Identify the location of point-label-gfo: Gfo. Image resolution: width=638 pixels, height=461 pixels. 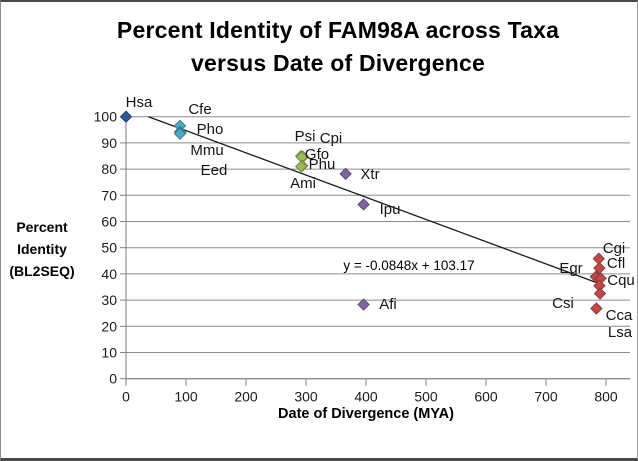
(317, 154).